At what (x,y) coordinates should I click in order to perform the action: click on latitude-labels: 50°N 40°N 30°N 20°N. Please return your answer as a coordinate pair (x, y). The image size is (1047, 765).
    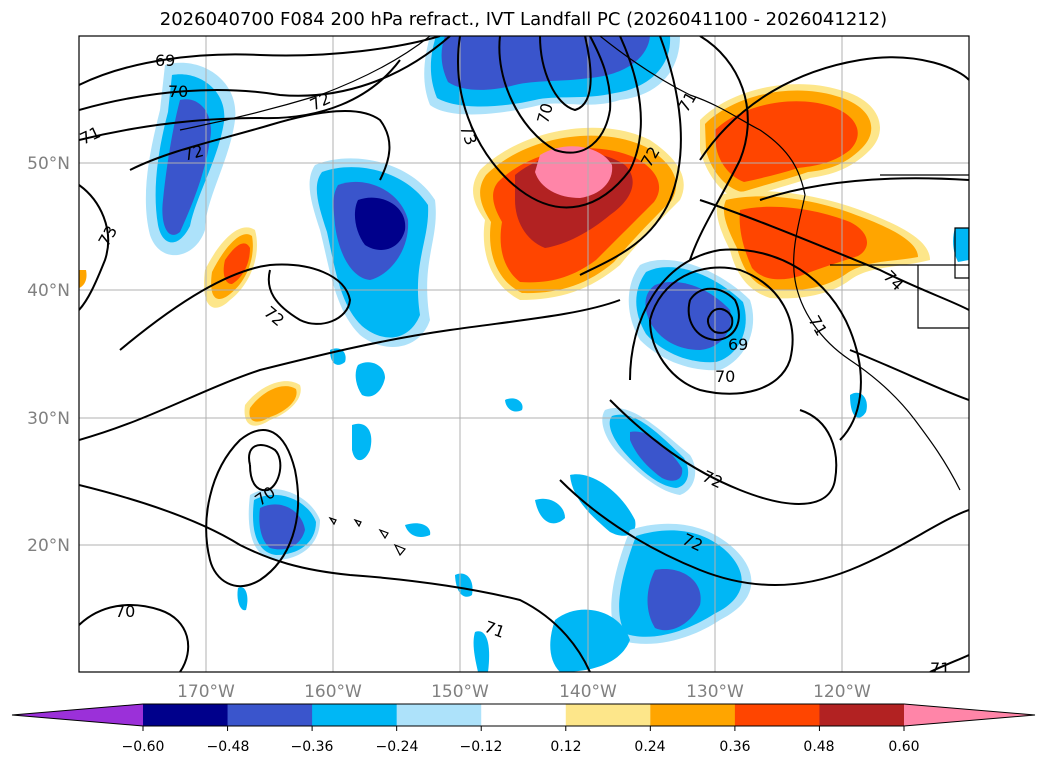
    Looking at the image, I should click on (48, 355).